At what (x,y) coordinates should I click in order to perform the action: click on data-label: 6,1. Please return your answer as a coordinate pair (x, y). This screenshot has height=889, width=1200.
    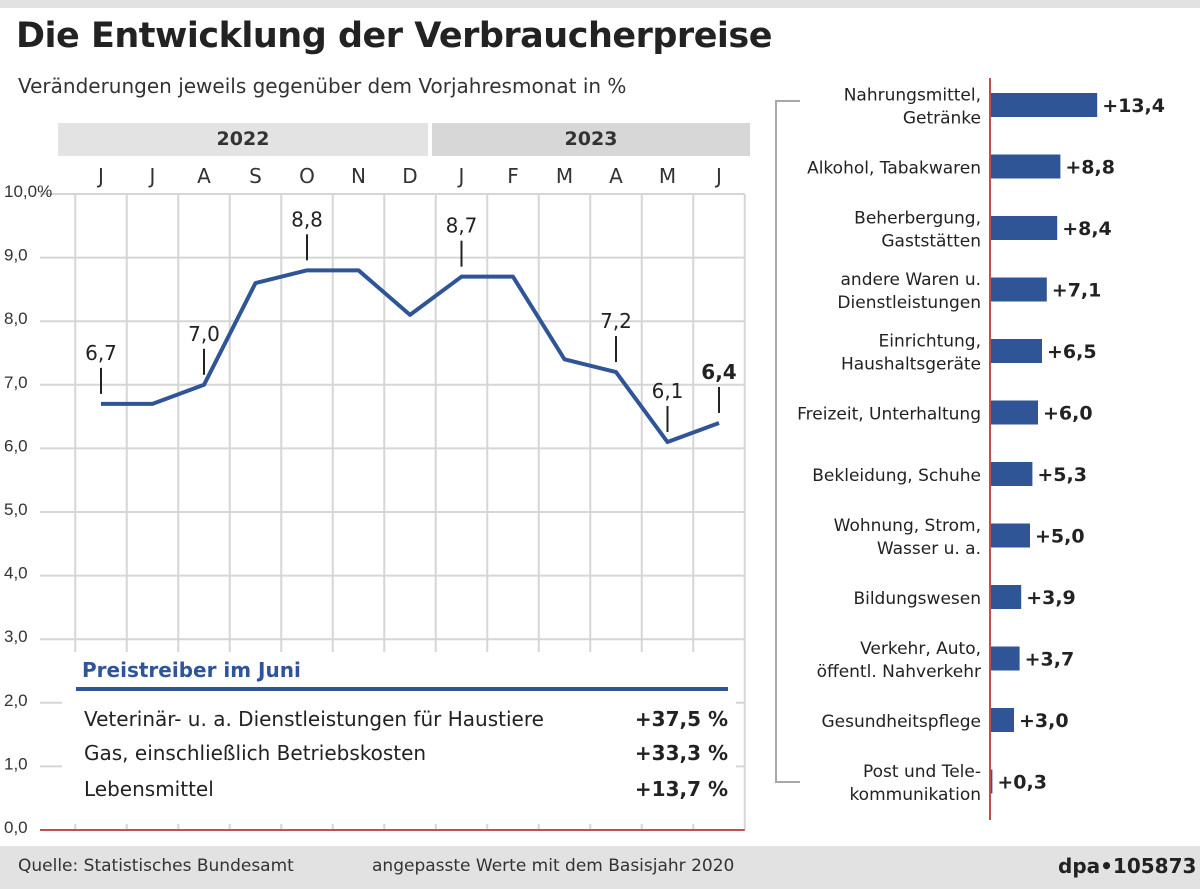
    Looking at the image, I should click on (668, 391).